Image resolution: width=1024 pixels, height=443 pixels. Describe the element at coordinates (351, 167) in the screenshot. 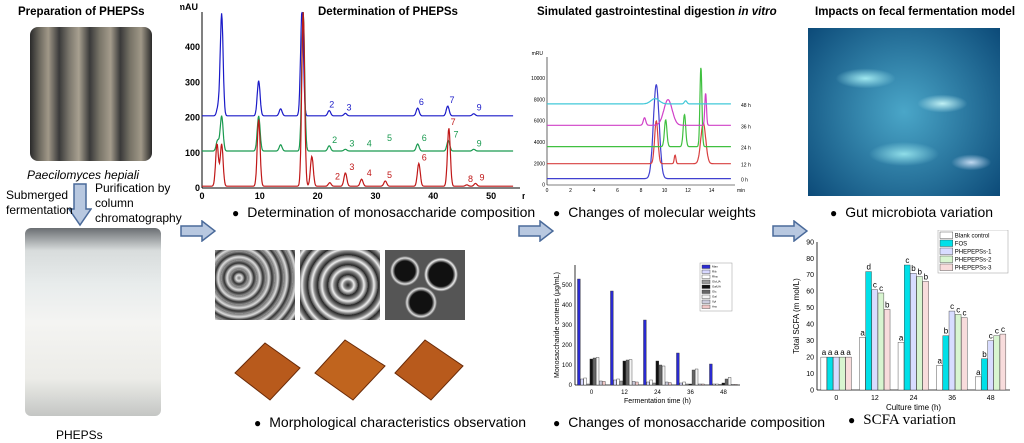

I see `peak-label: 3` at that location.